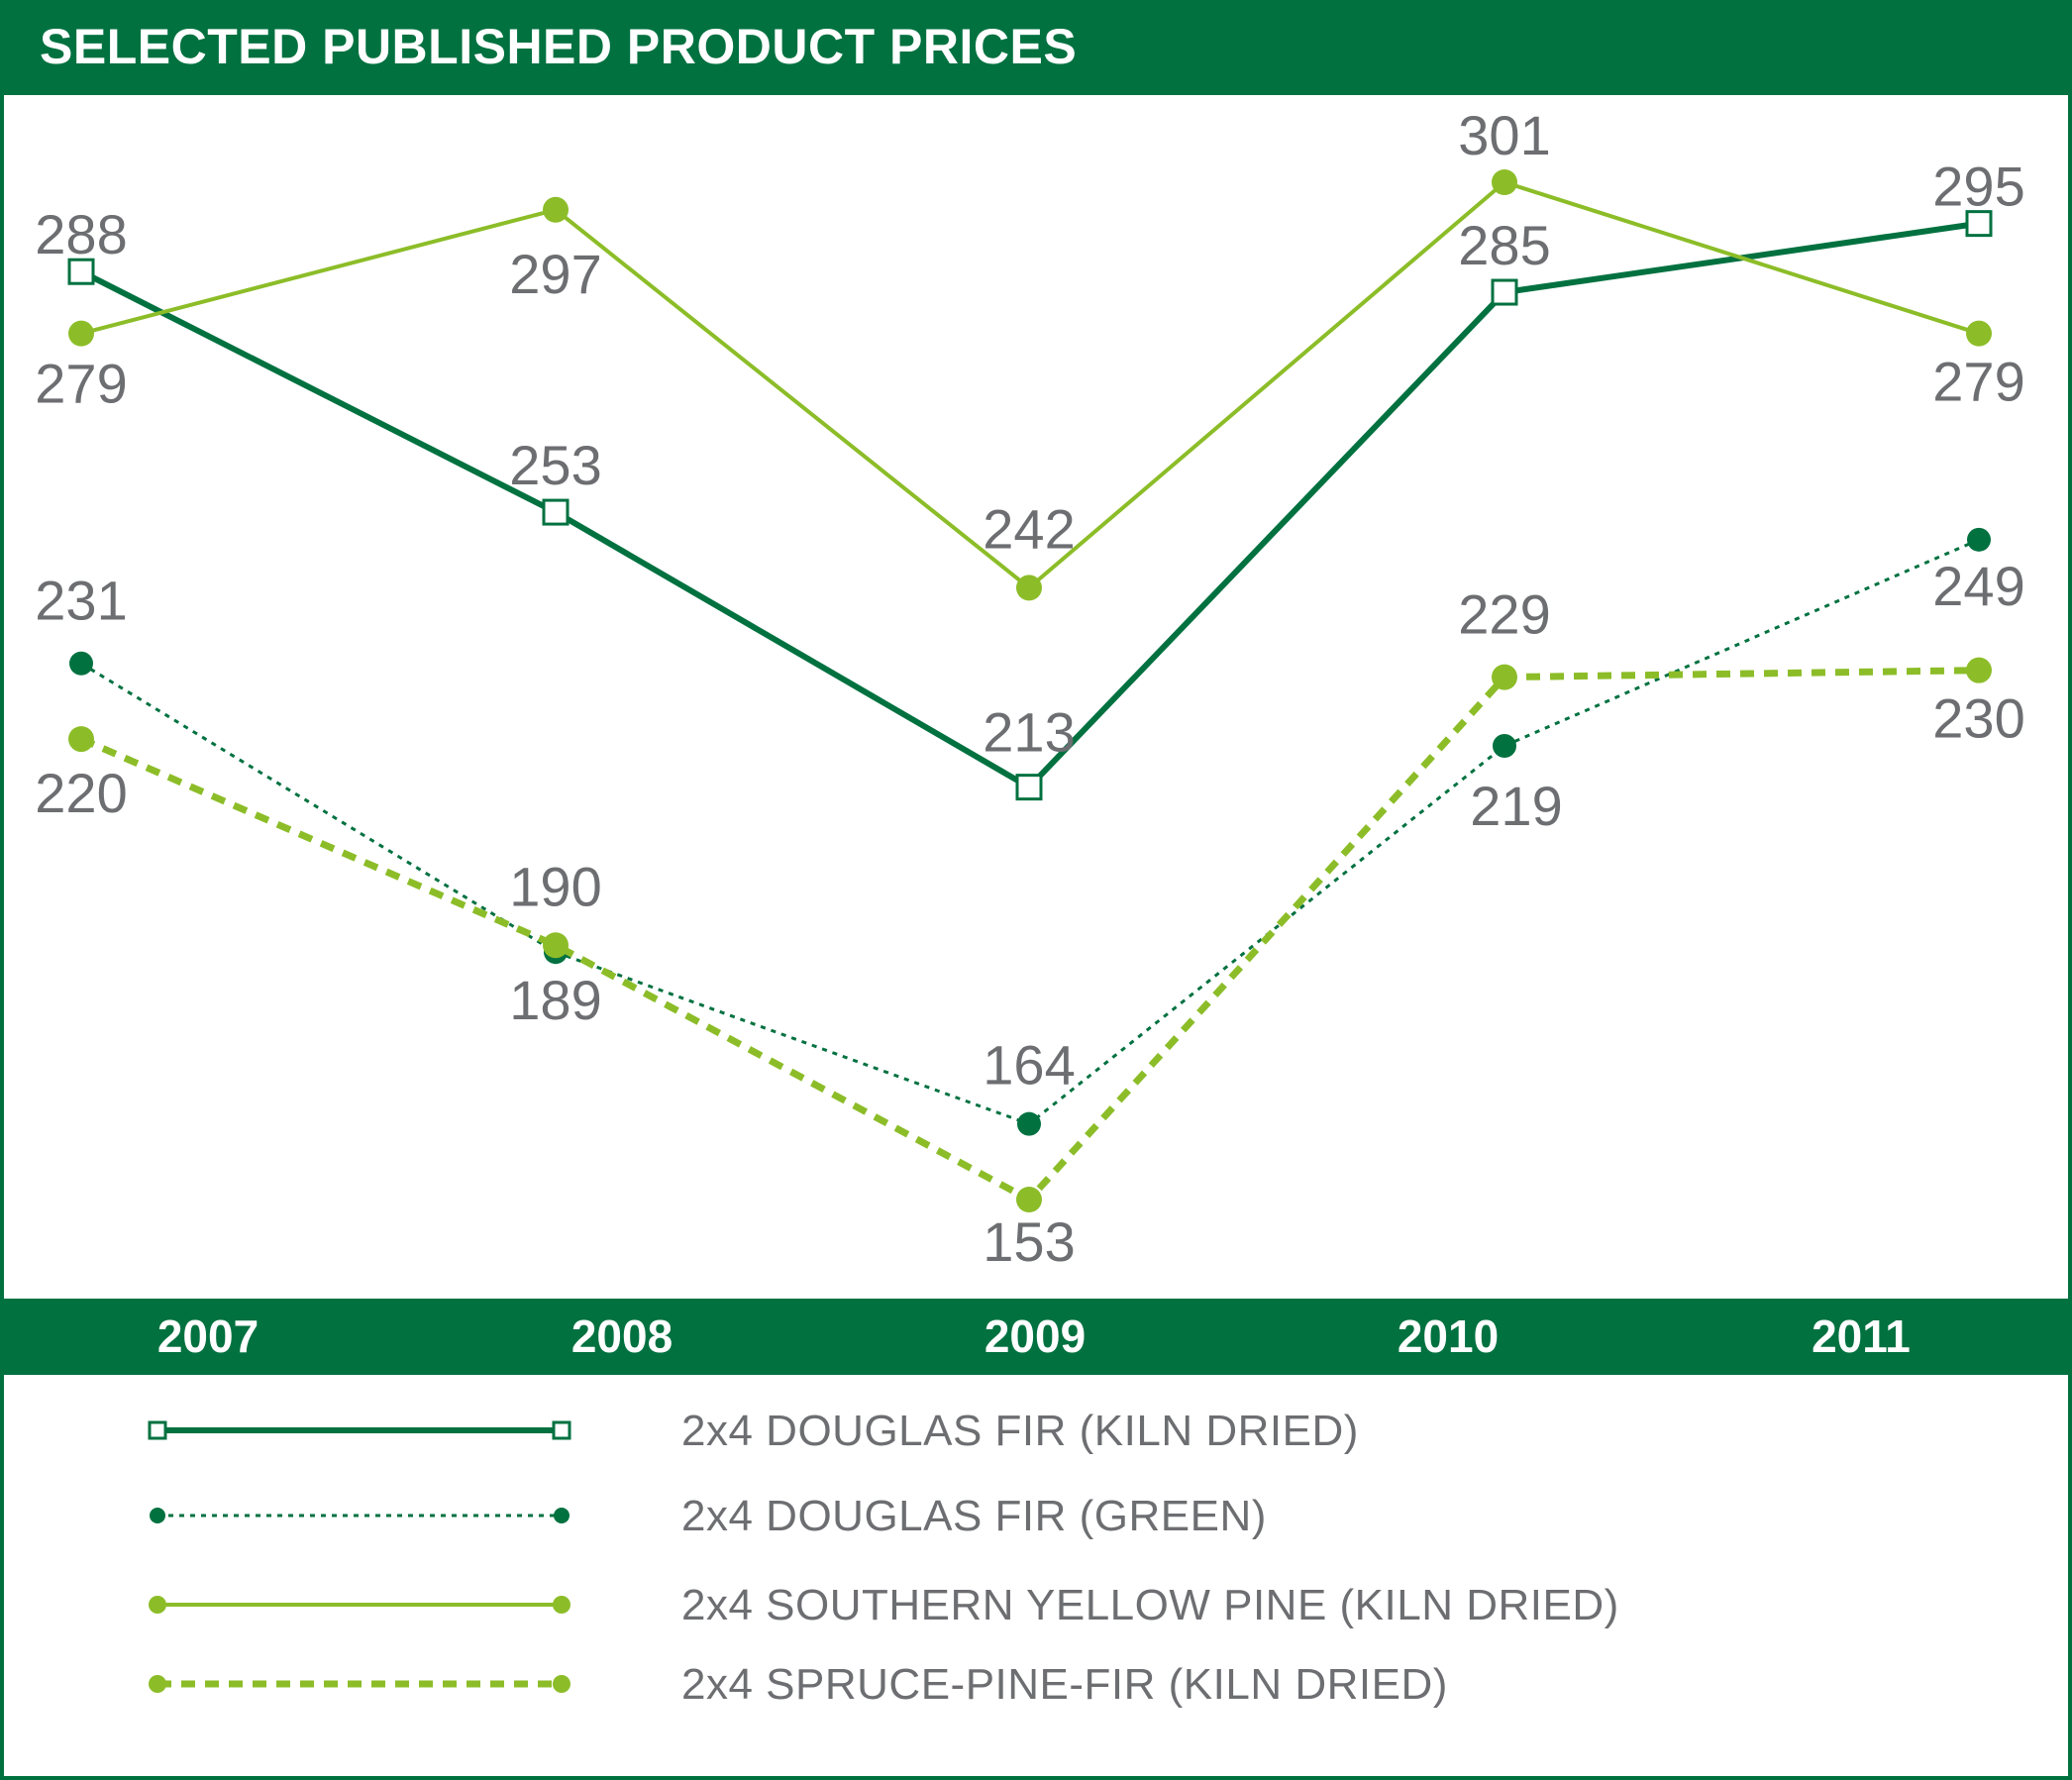 The image size is (2072, 1780). What do you see at coordinates (974, 1516) in the screenshot?
I see `legend-label-douglas-fir-green: 2x4 DOUGLAS FIR (GREEN)` at bounding box center [974, 1516].